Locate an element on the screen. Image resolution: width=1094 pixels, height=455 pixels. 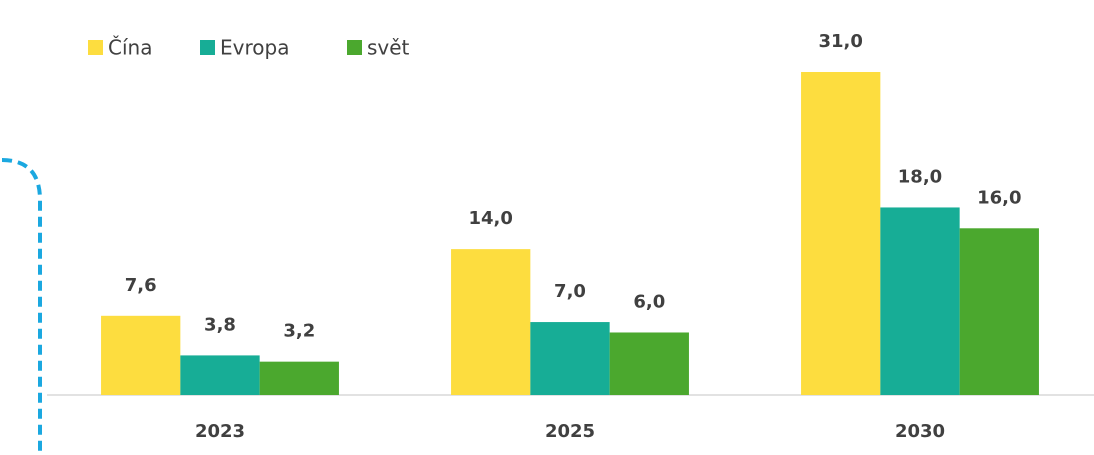
legend-label: Čína is located at coordinates (130, 48).